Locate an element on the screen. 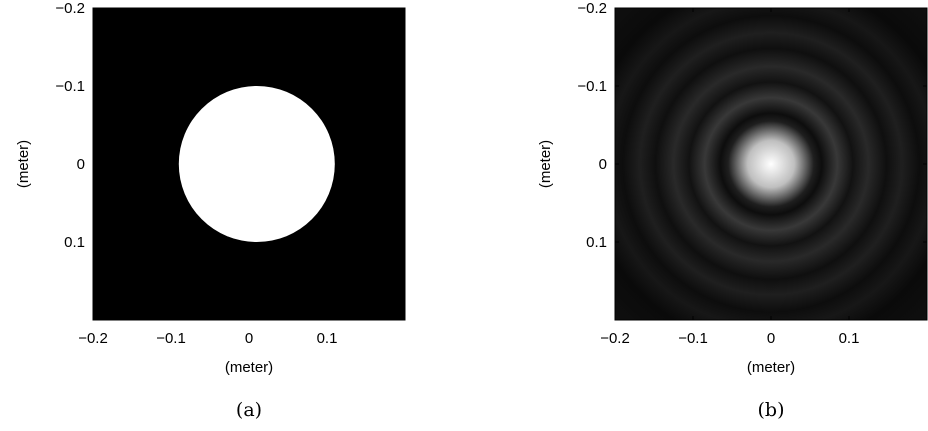 Image resolution: width=928 pixels, height=431 pixels. panel-b-x-tick-label: −0.1 is located at coordinates (693, 338).